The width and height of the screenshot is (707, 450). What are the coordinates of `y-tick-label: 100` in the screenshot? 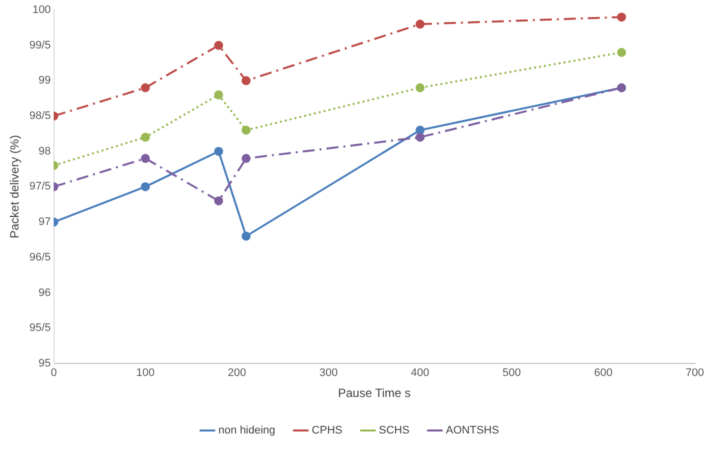 It's located at (41, 10).